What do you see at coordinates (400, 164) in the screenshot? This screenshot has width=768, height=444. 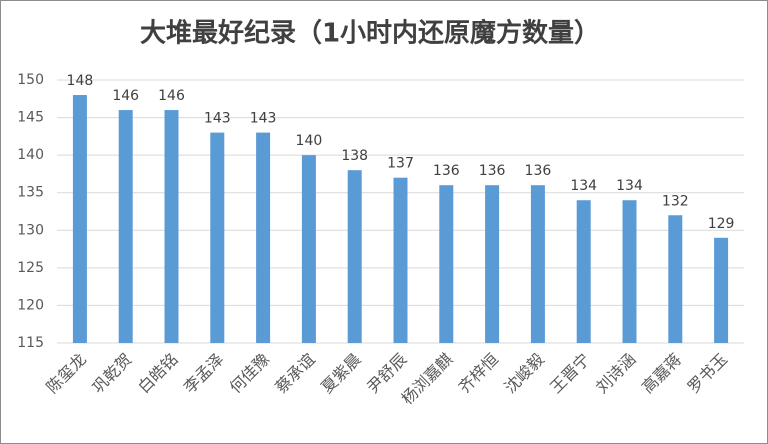 I see `data-label: 137` at bounding box center [400, 164].